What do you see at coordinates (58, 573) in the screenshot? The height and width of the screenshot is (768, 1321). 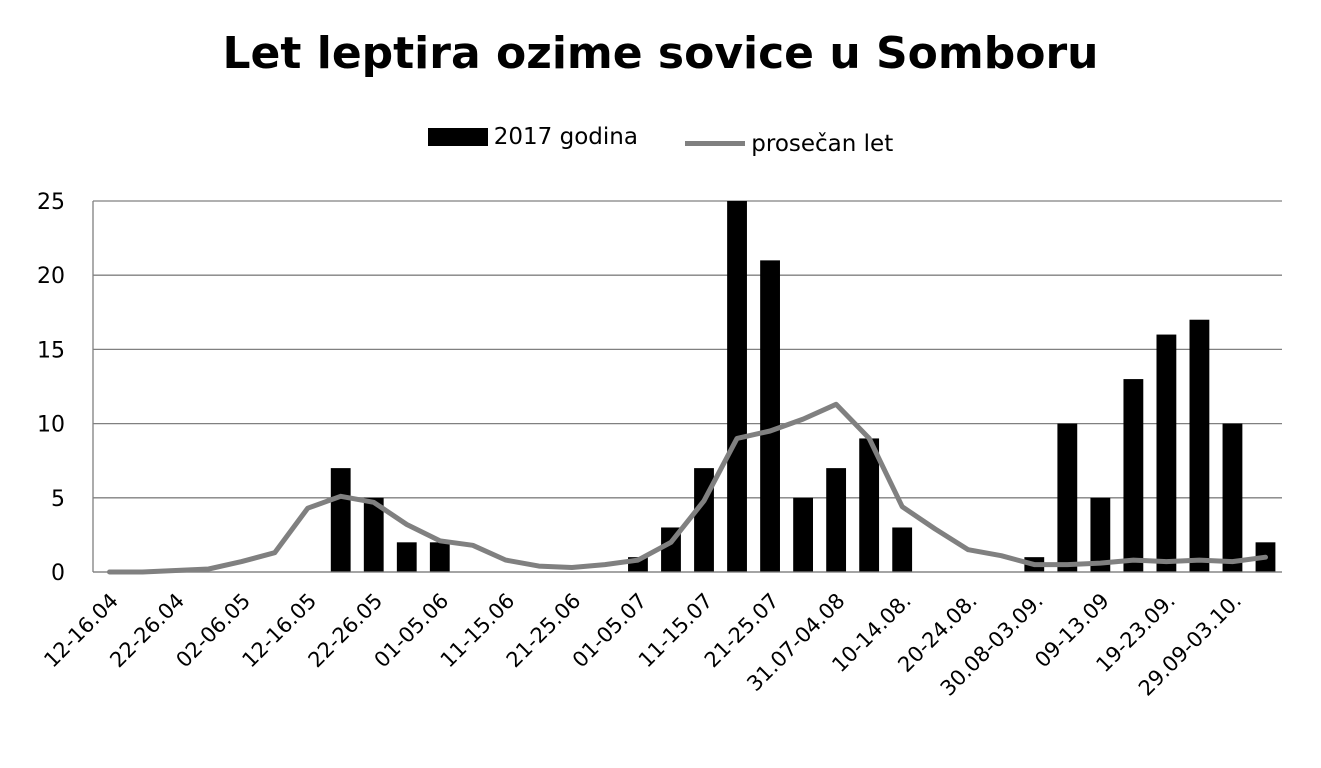 I see `y-tick-label: 0` at bounding box center [58, 573].